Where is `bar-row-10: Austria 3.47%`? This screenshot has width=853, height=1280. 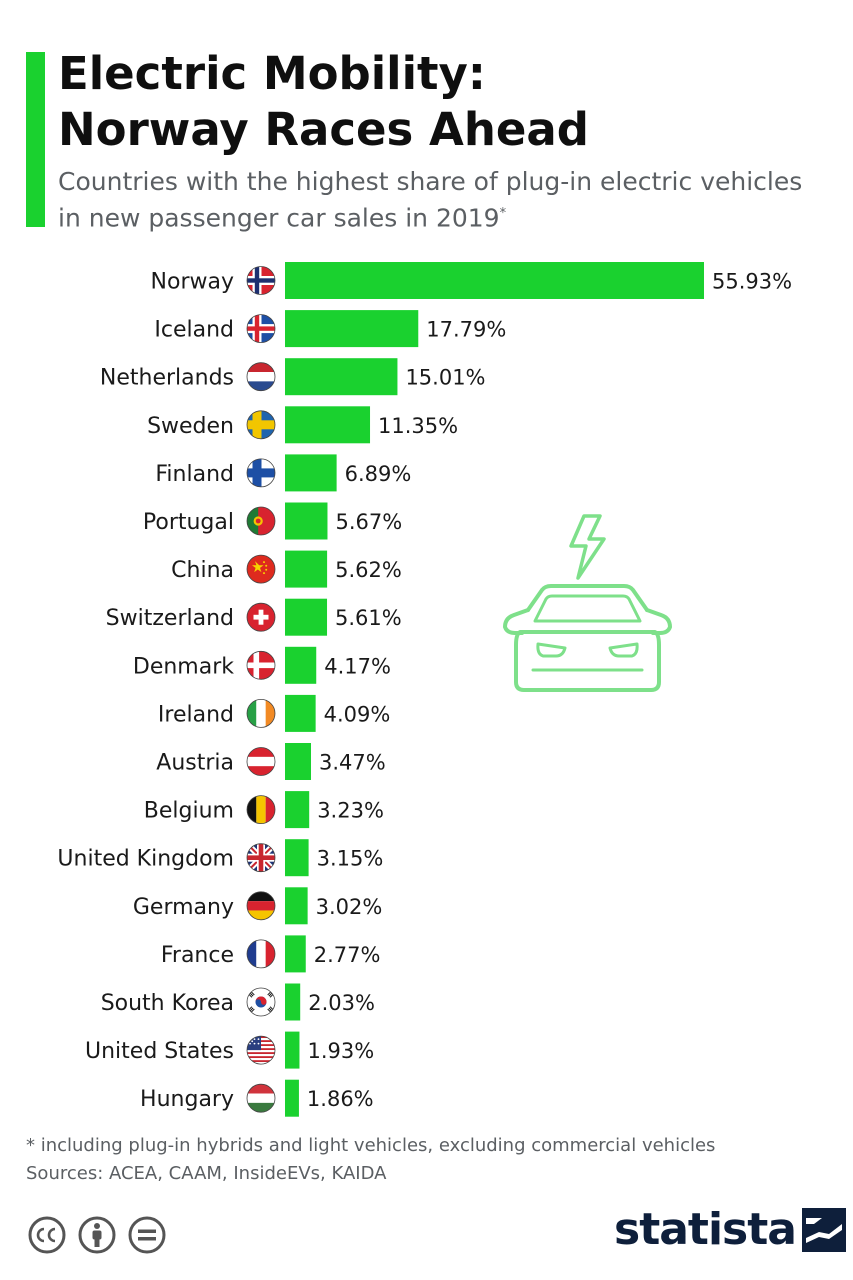 bar-row-10: Austria 3.47% is located at coordinates (271, 761).